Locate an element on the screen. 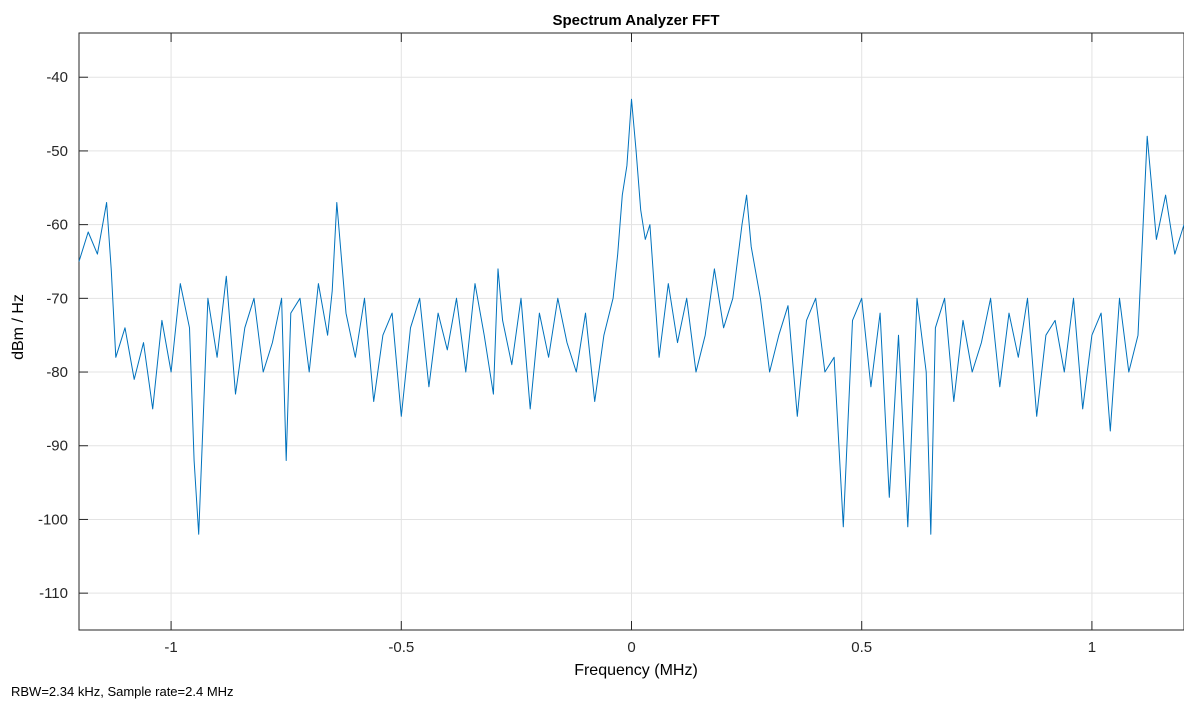 This screenshot has height=707, width=1184. x-tick-label: 0.5 is located at coordinates (861, 647).